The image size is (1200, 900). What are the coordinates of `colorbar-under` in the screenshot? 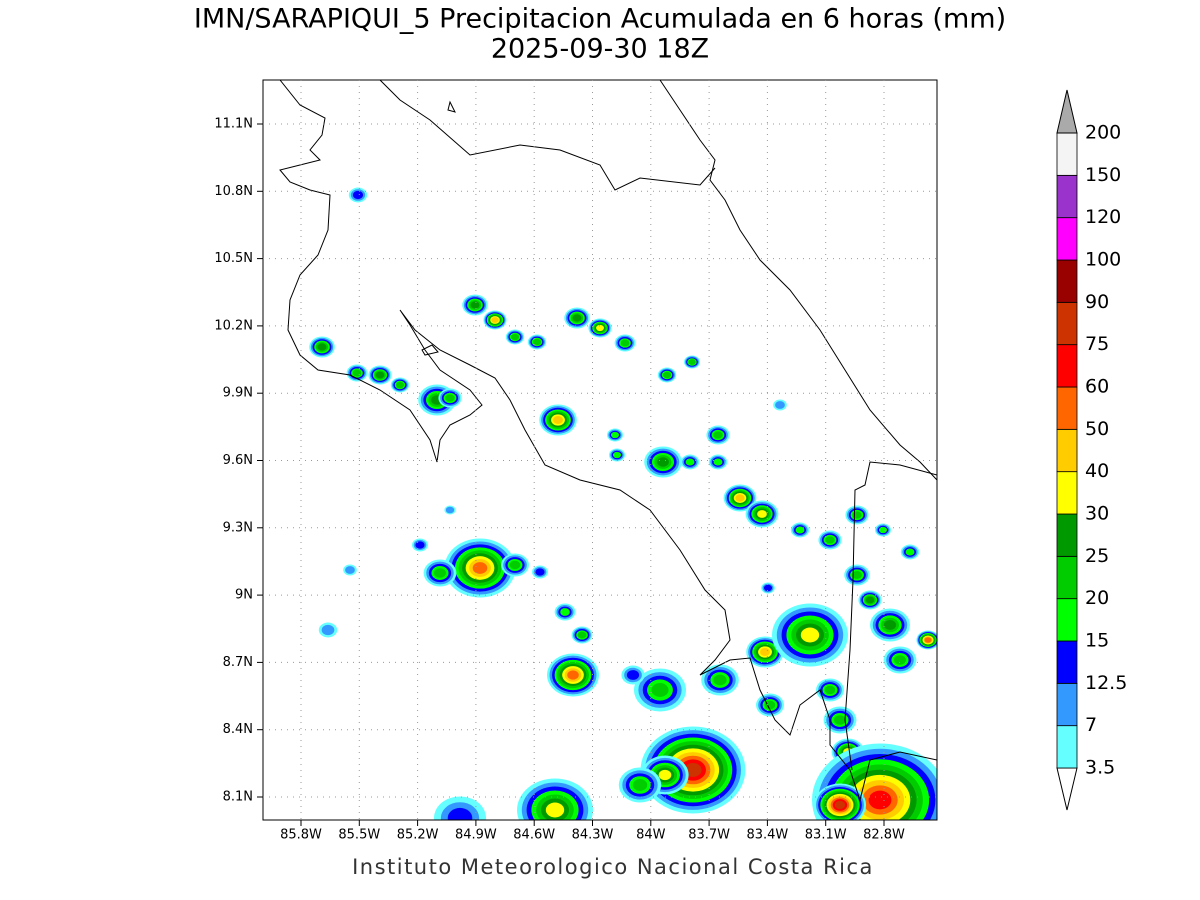 It's located at (1067, 789).